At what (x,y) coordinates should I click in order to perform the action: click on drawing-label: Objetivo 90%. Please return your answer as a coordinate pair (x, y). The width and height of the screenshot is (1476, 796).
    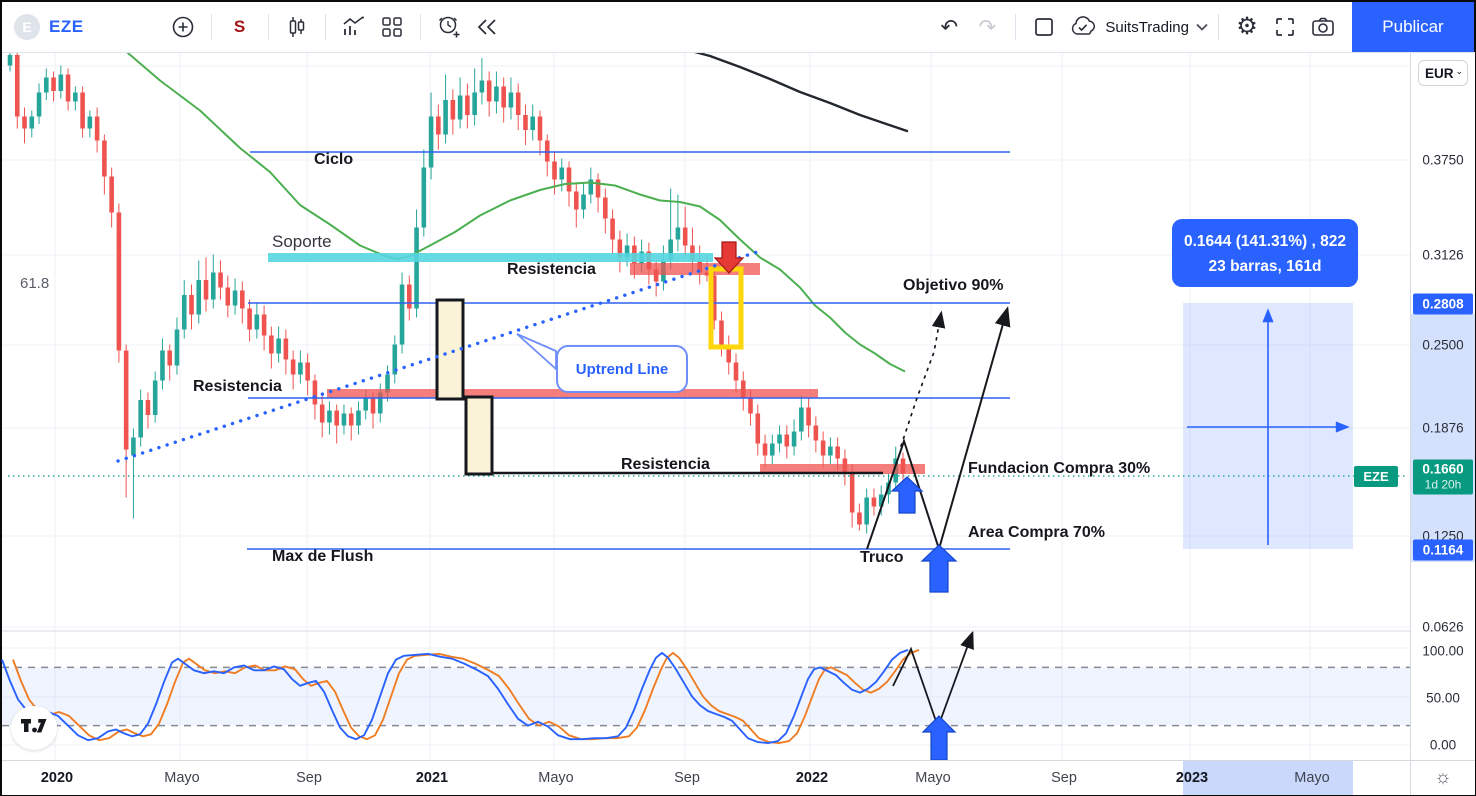
    Looking at the image, I should click on (953, 285).